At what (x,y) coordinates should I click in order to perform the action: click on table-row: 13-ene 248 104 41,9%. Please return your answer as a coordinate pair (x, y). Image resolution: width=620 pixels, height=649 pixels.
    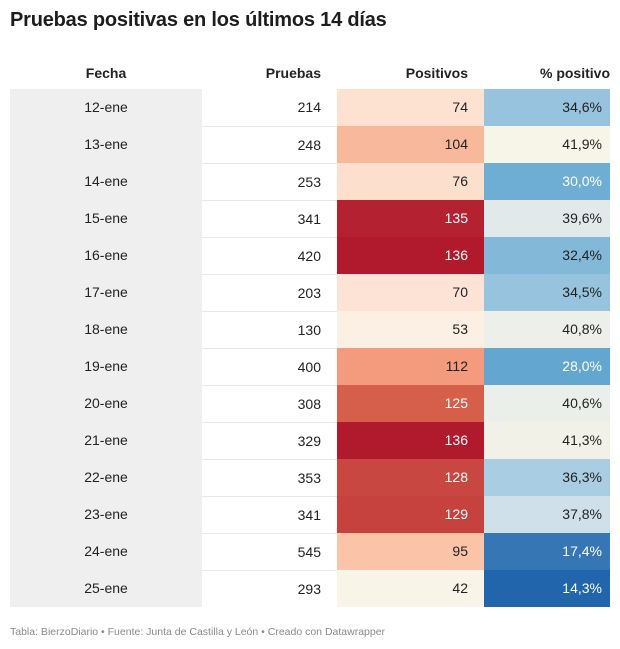
    Looking at the image, I should click on (310, 144).